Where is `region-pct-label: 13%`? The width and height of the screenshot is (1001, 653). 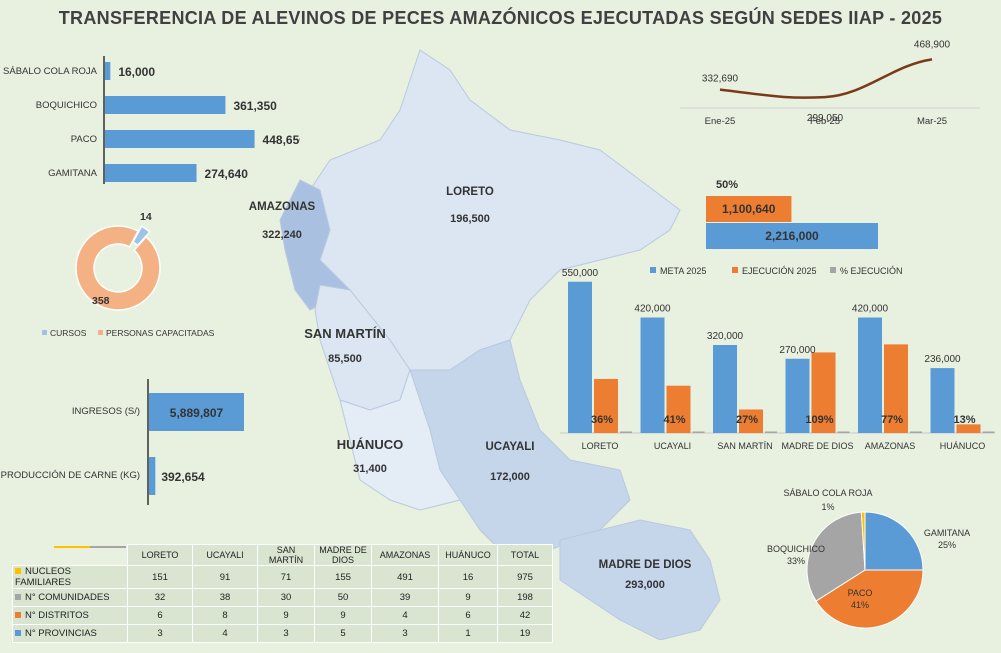
region-pct-label: 13% is located at coordinates (964, 420).